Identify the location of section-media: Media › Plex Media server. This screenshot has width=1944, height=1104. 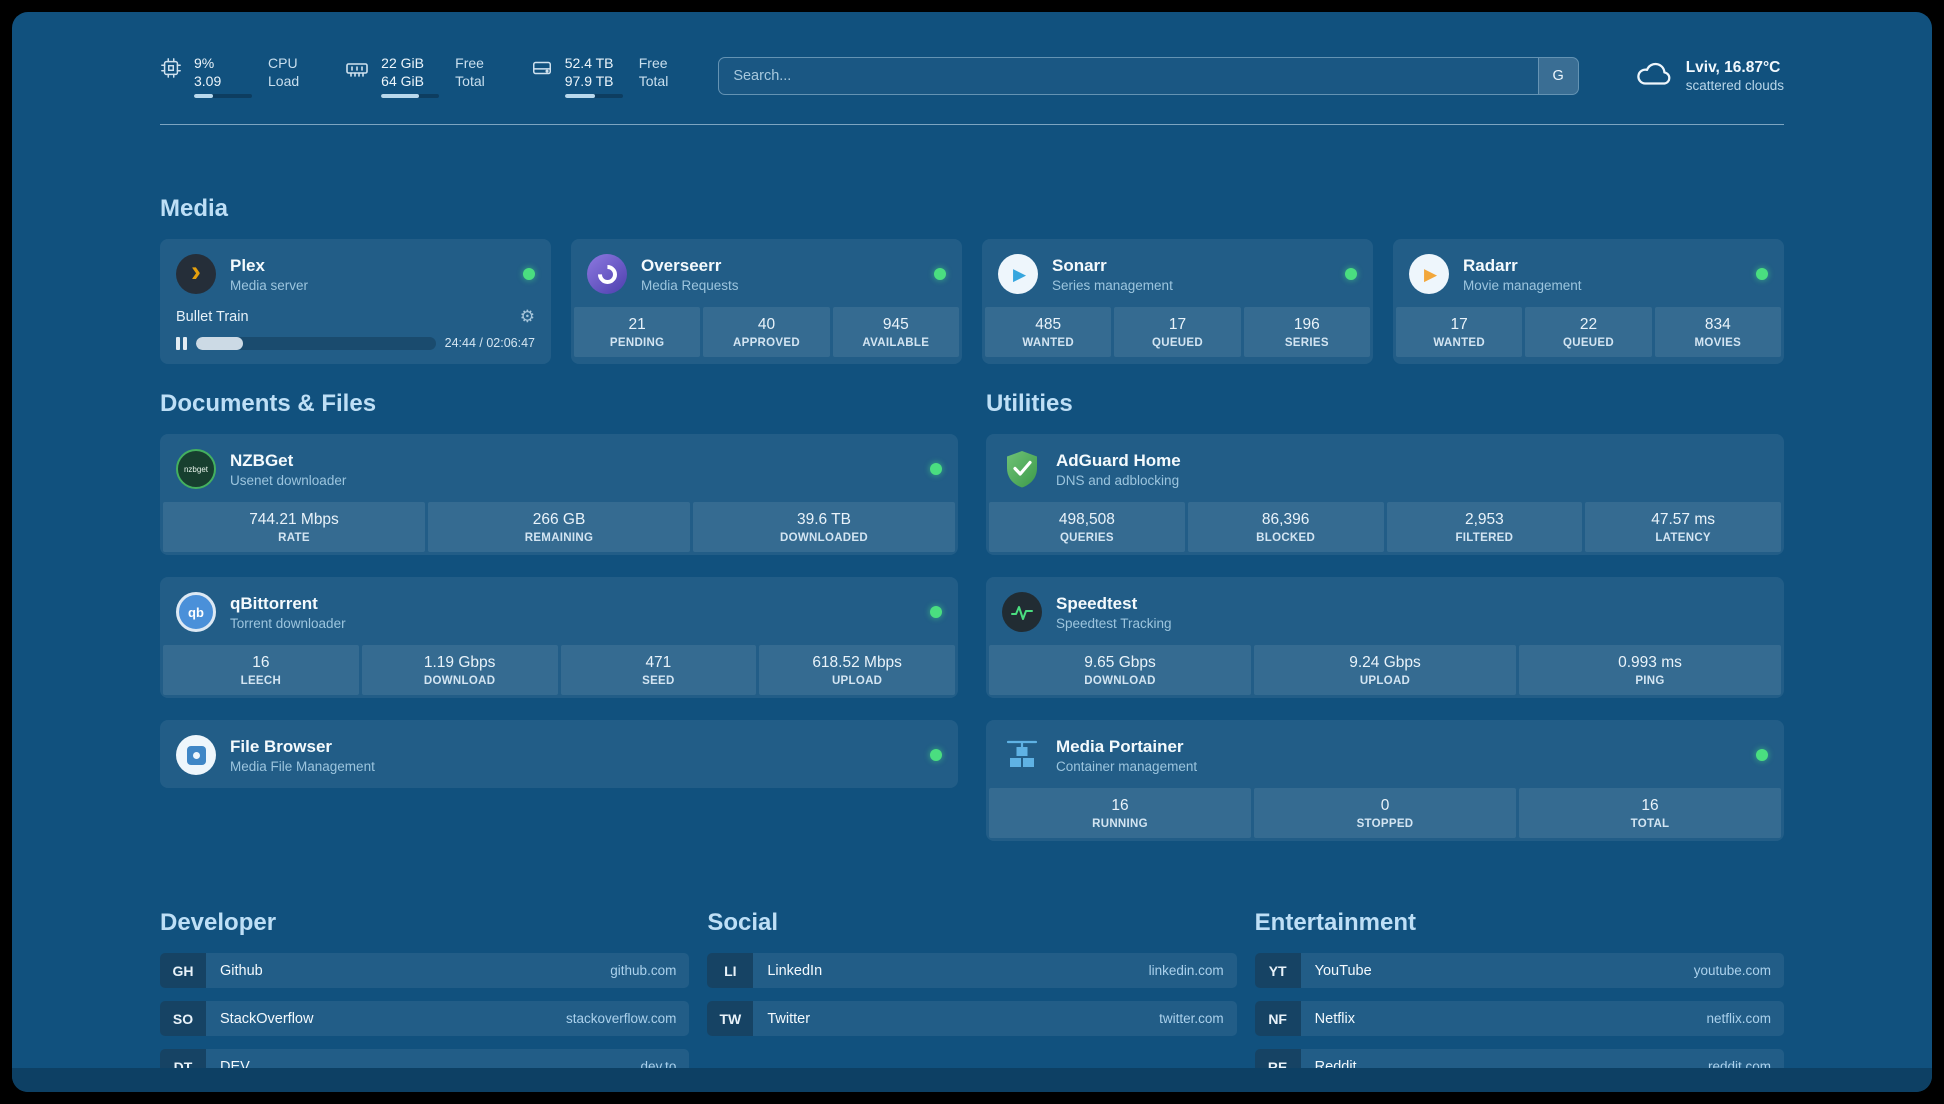
(972, 280).